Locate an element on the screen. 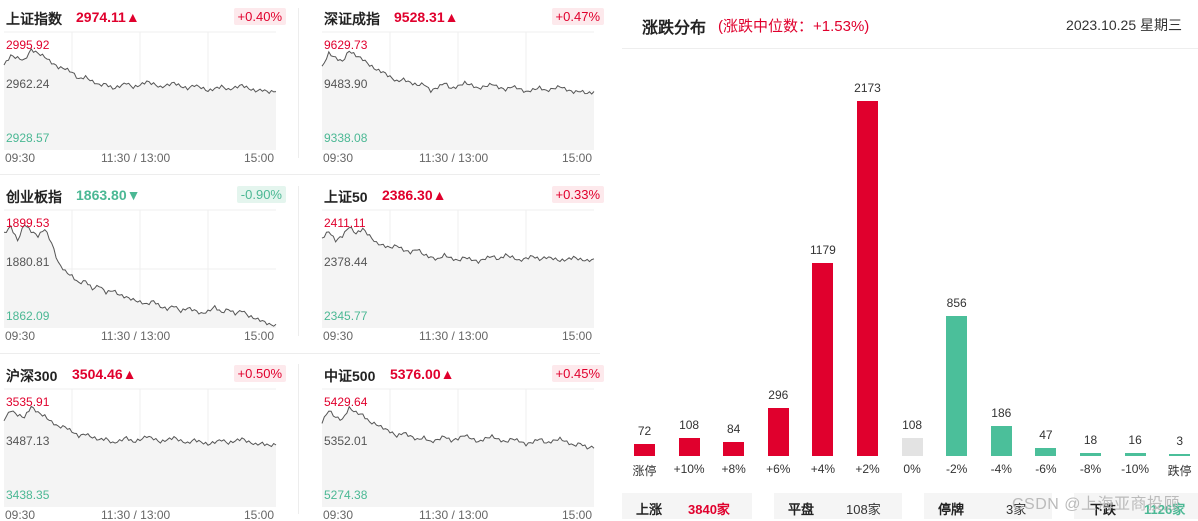  index-name: 上证指数 is located at coordinates (34, 19).